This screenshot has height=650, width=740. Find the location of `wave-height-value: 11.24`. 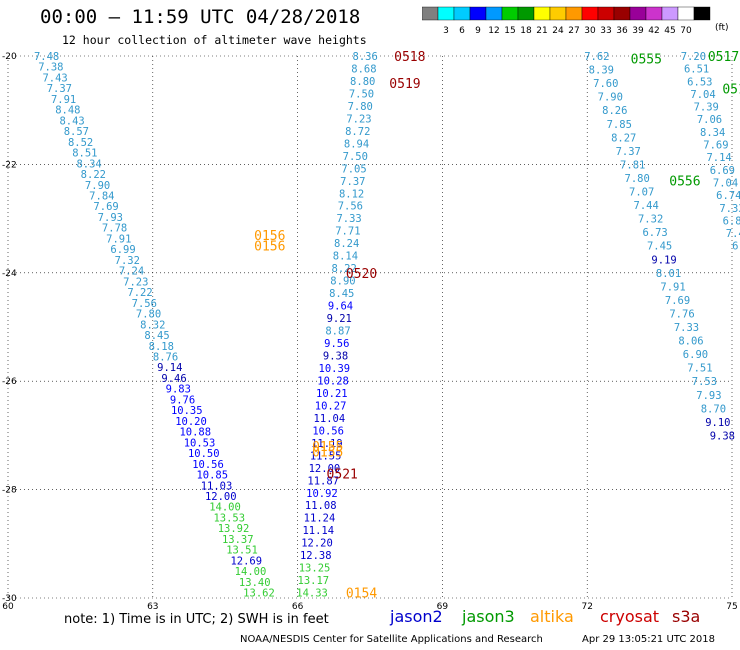

wave-height-value: 11.24 is located at coordinates (320, 519).